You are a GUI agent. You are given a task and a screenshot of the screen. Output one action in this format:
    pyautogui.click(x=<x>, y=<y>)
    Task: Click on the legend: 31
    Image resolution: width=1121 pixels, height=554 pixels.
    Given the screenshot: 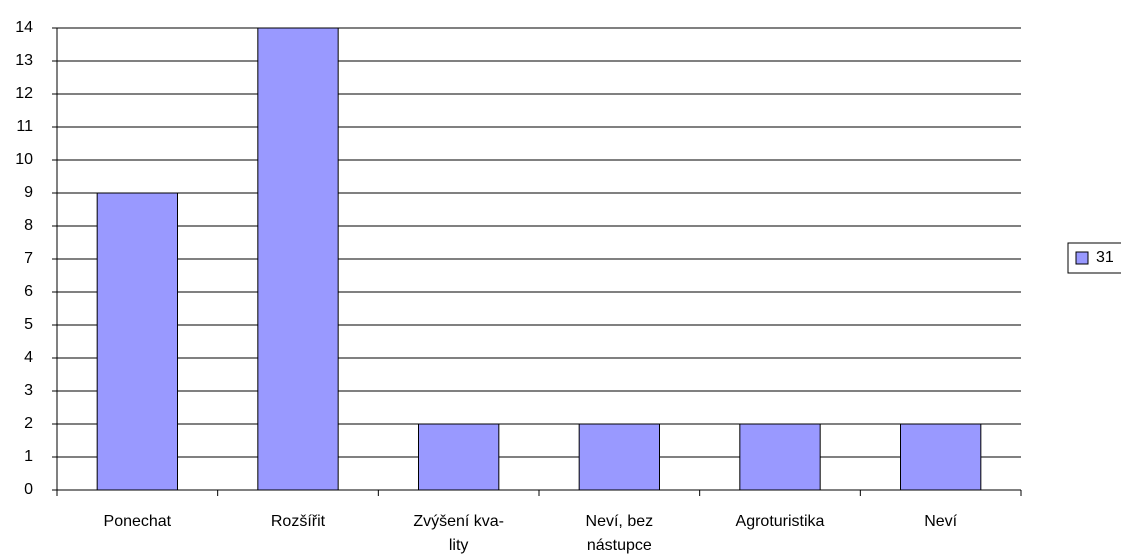 What is the action you would take?
    pyautogui.click(x=1094, y=258)
    